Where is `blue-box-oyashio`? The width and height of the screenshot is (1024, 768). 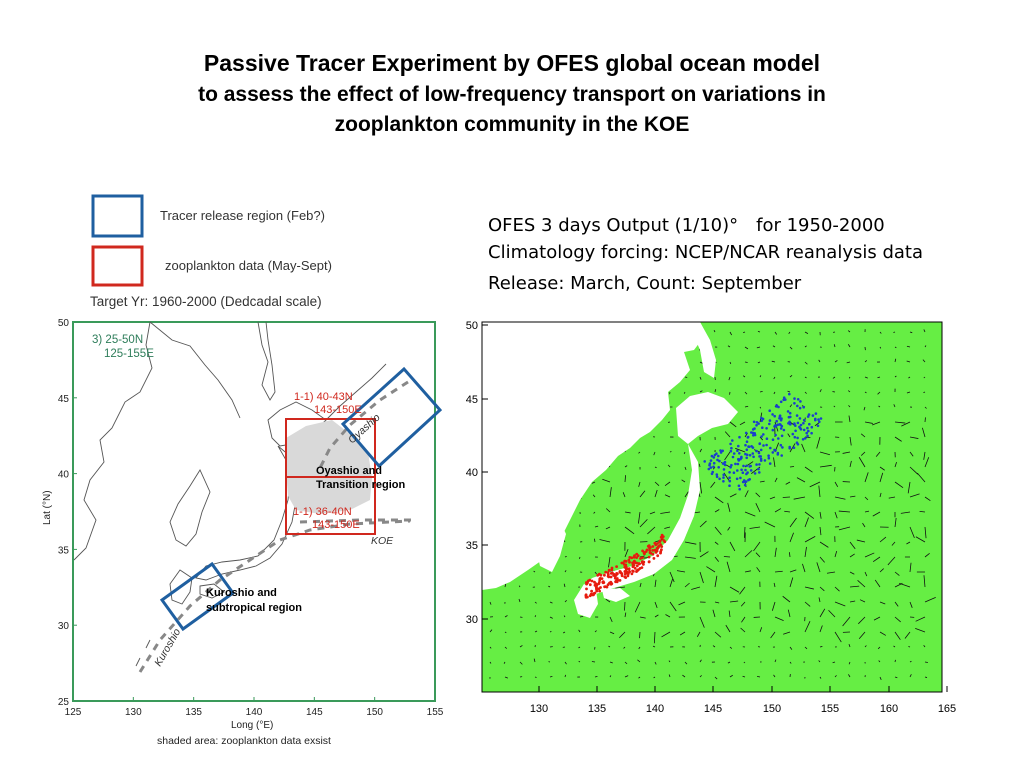
blue-box-oyashio is located at coordinates (391, 417).